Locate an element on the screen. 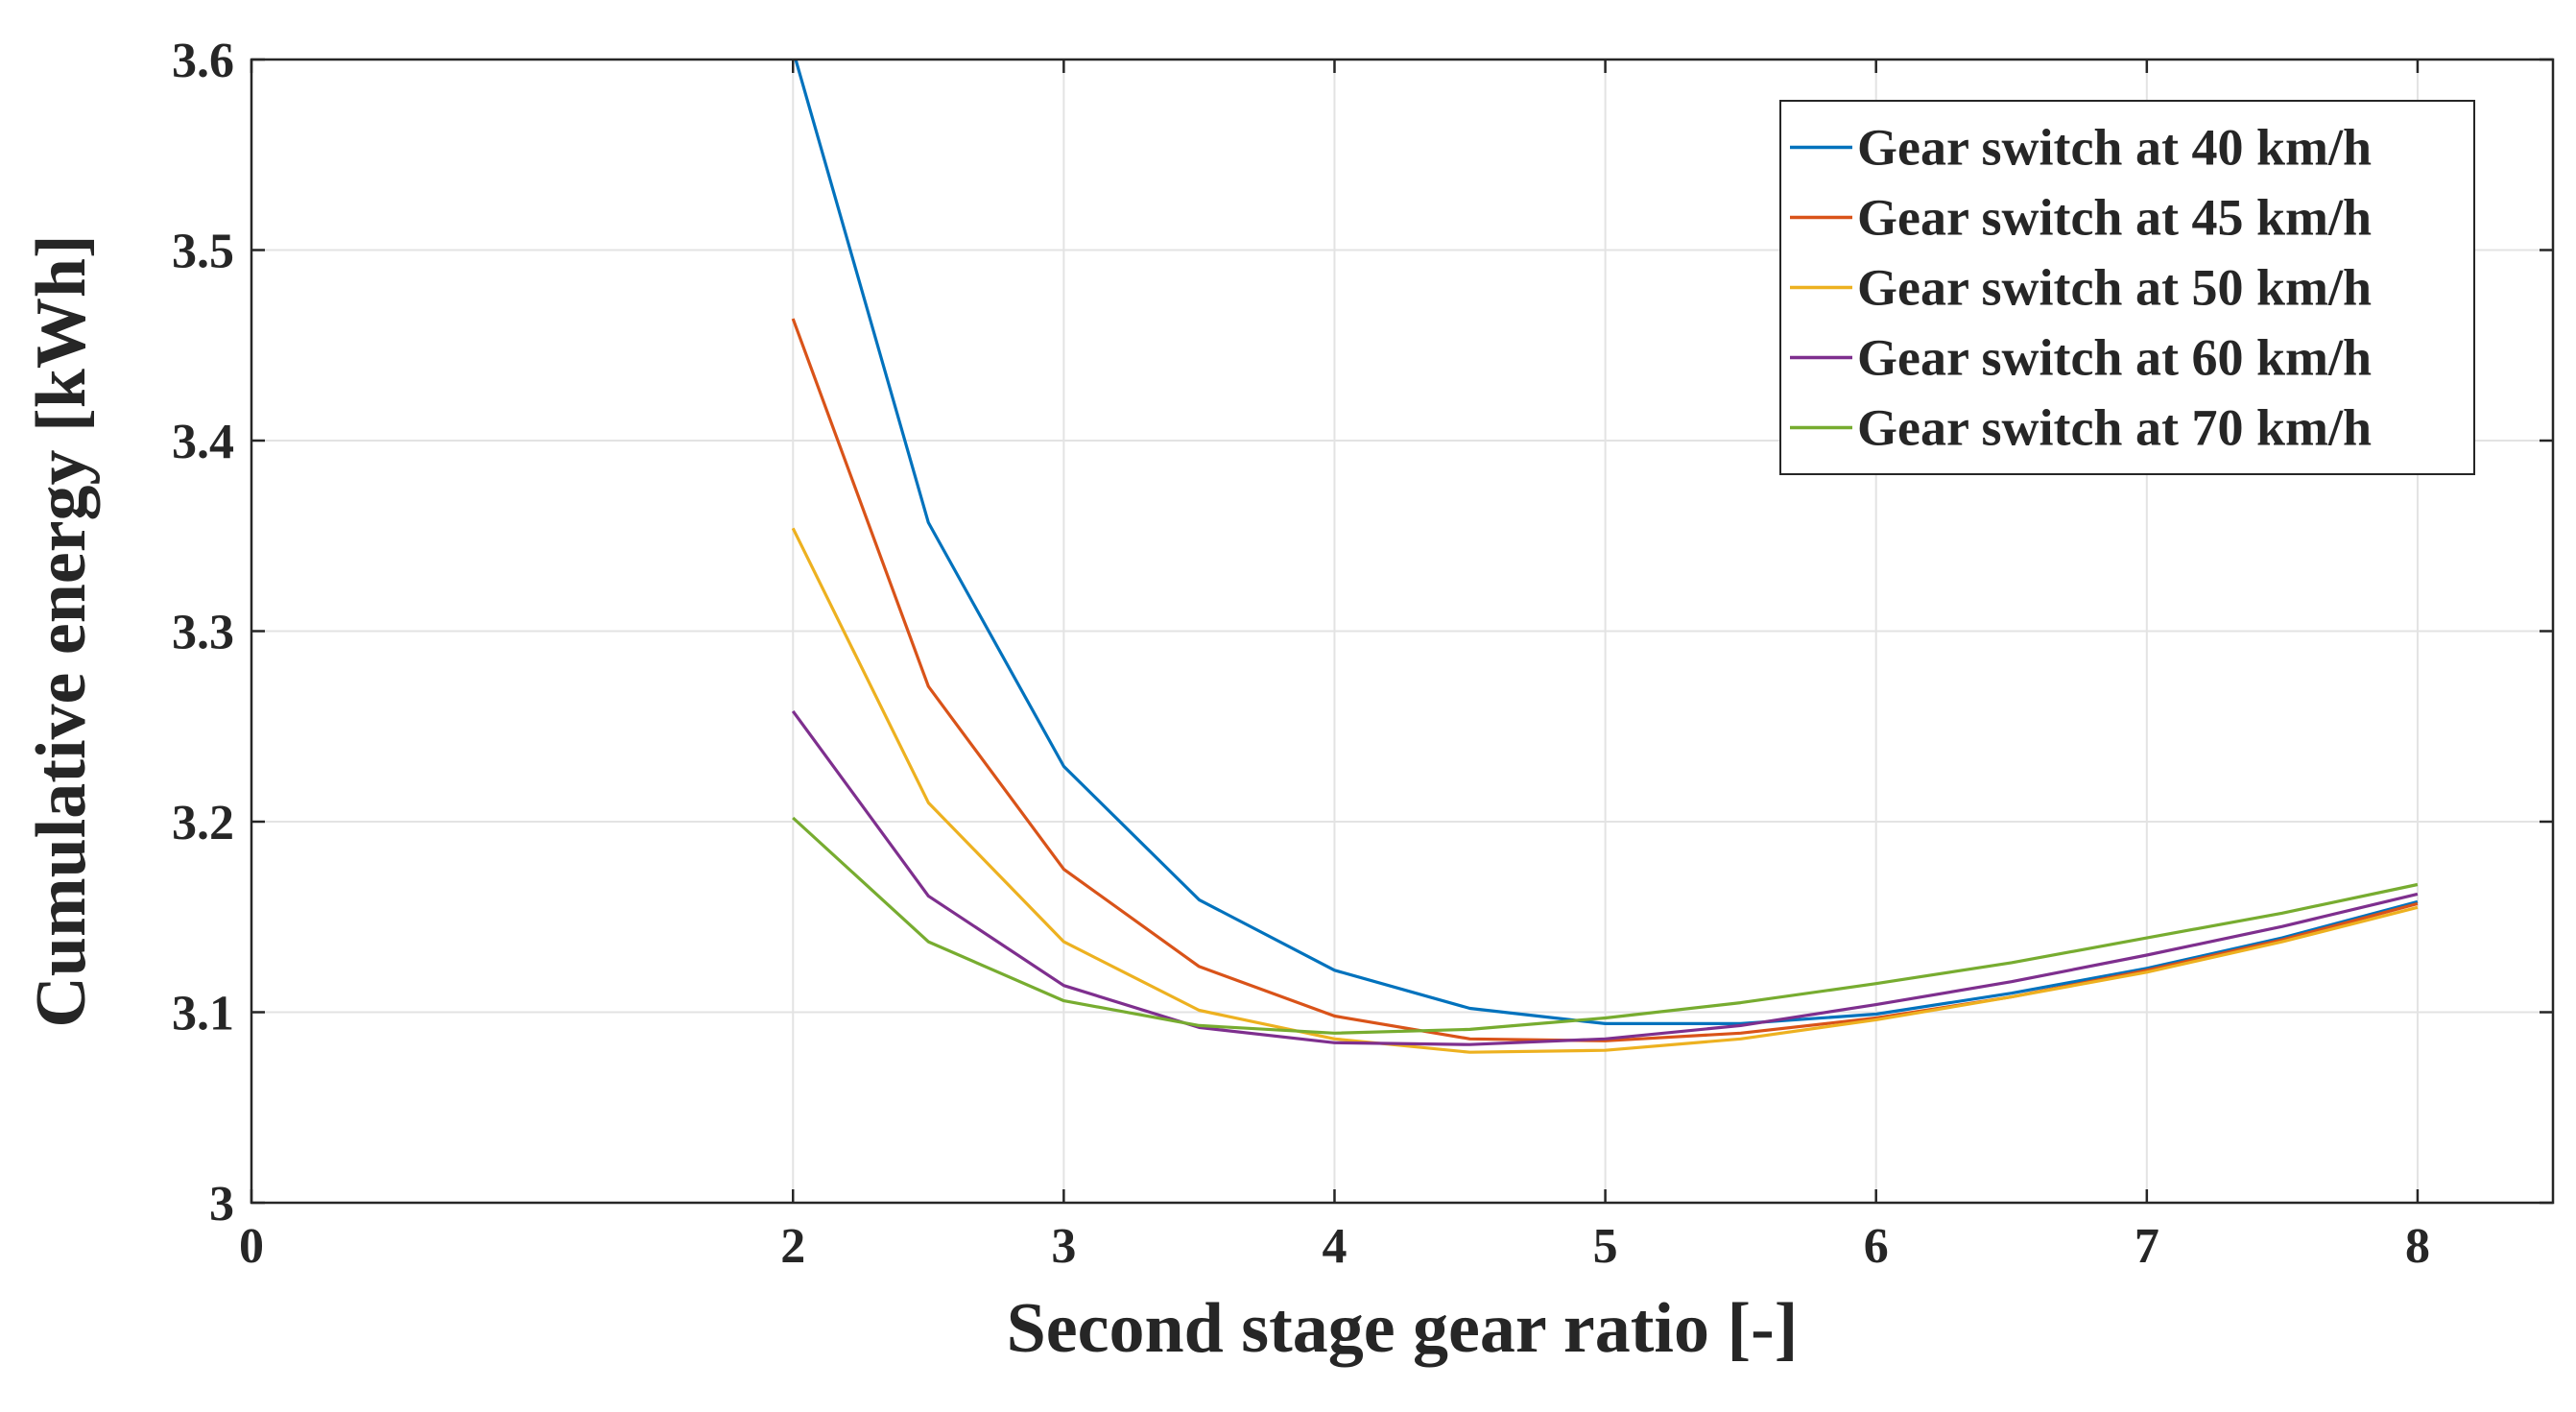 The height and width of the screenshot is (1412, 2576). y-tick-label: 3.4 is located at coordinates (203, 442).